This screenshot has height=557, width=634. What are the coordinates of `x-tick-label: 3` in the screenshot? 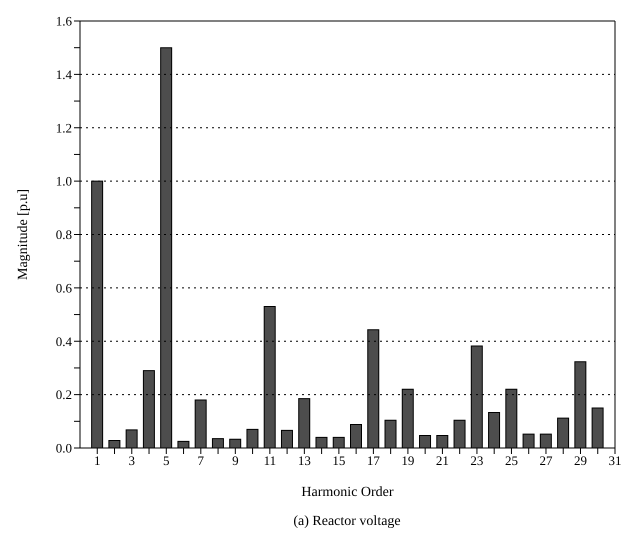 It's located at (132, 460).